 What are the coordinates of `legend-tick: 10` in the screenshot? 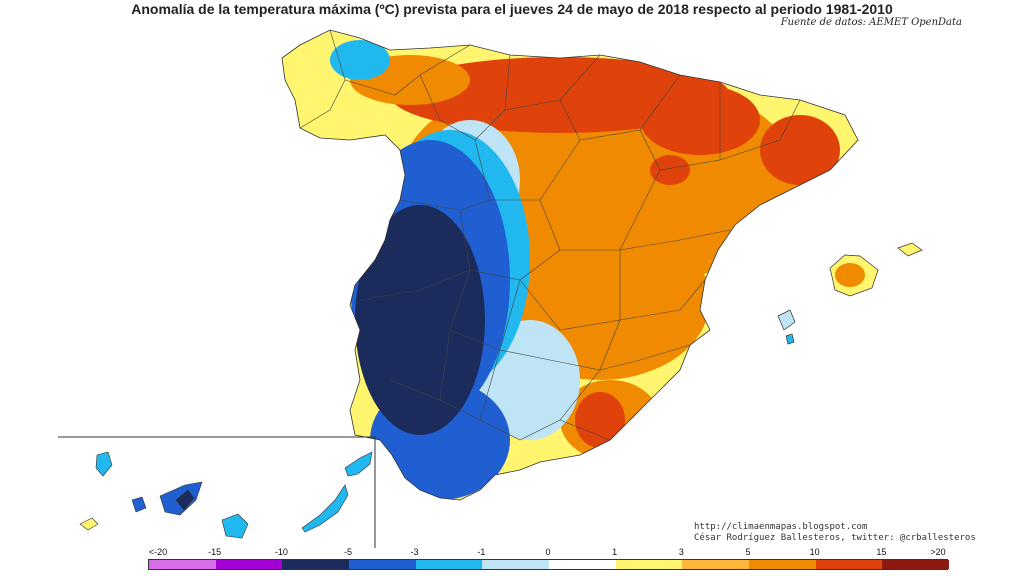 It's located at (814, 552).